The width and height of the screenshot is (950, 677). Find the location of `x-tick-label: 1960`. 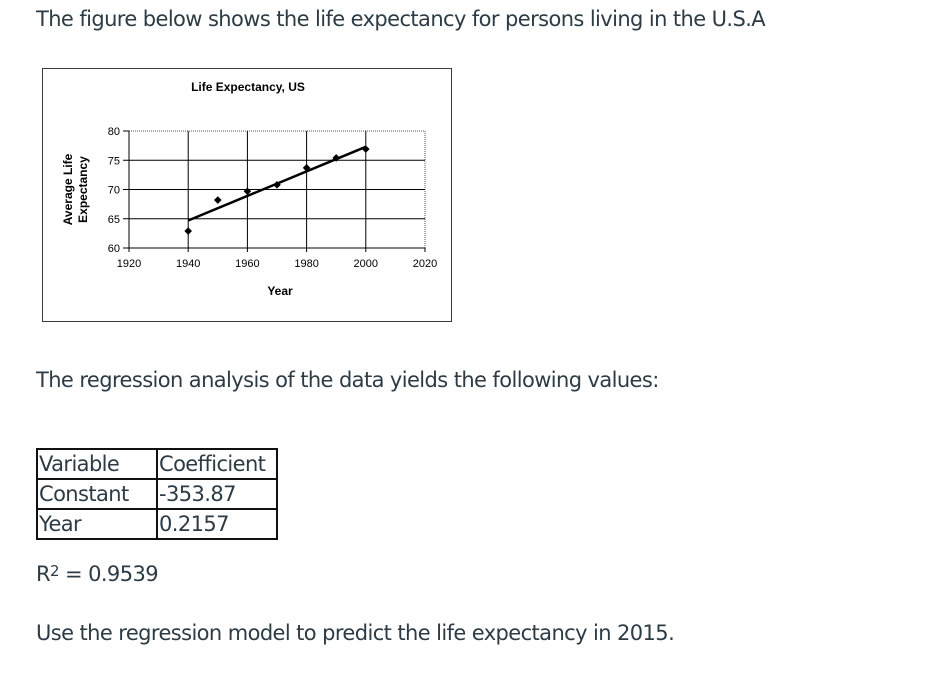

x-tick-label: 1960 is located at coordinates (247, 264).